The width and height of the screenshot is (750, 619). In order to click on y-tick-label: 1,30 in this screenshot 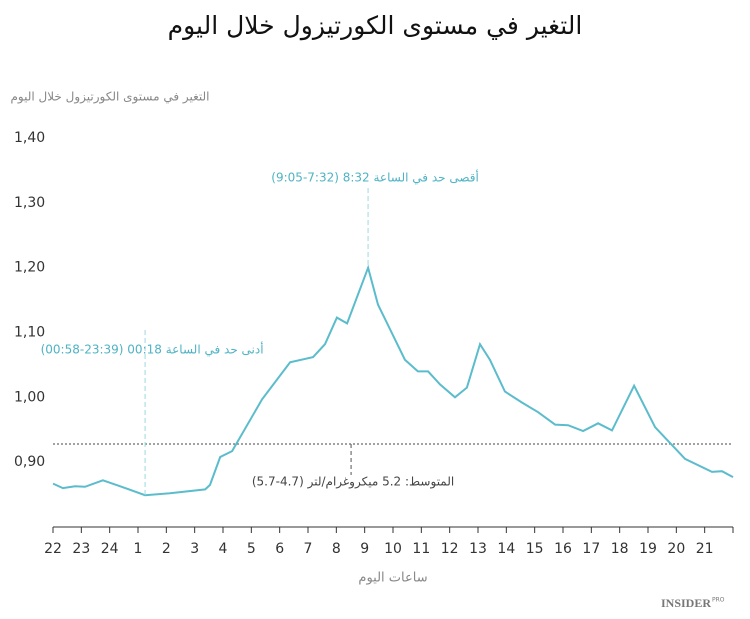, I will do `click(29, 203)`.